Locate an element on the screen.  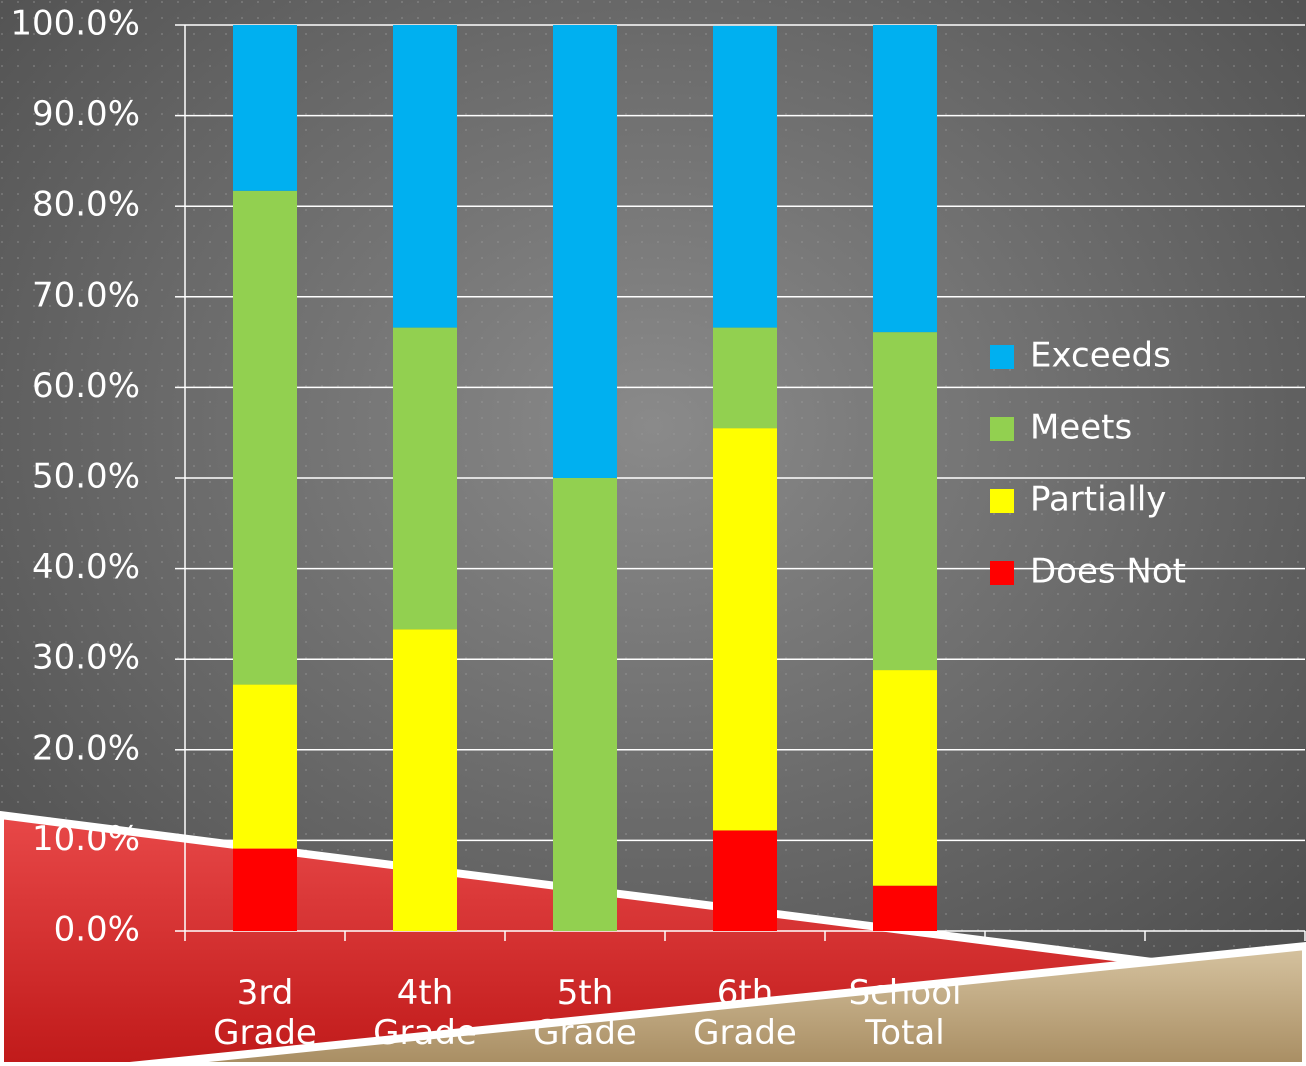
legend-label: Meets is located at coordinates (1081, 428).